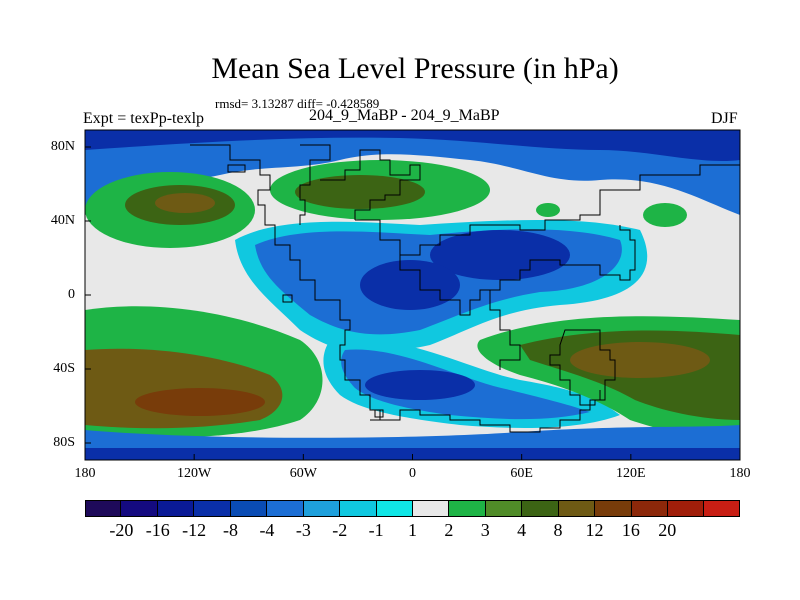  Describe the element at coordinates (412, 473) in the screenshot. I see `x-tick-label: 0` at that location.